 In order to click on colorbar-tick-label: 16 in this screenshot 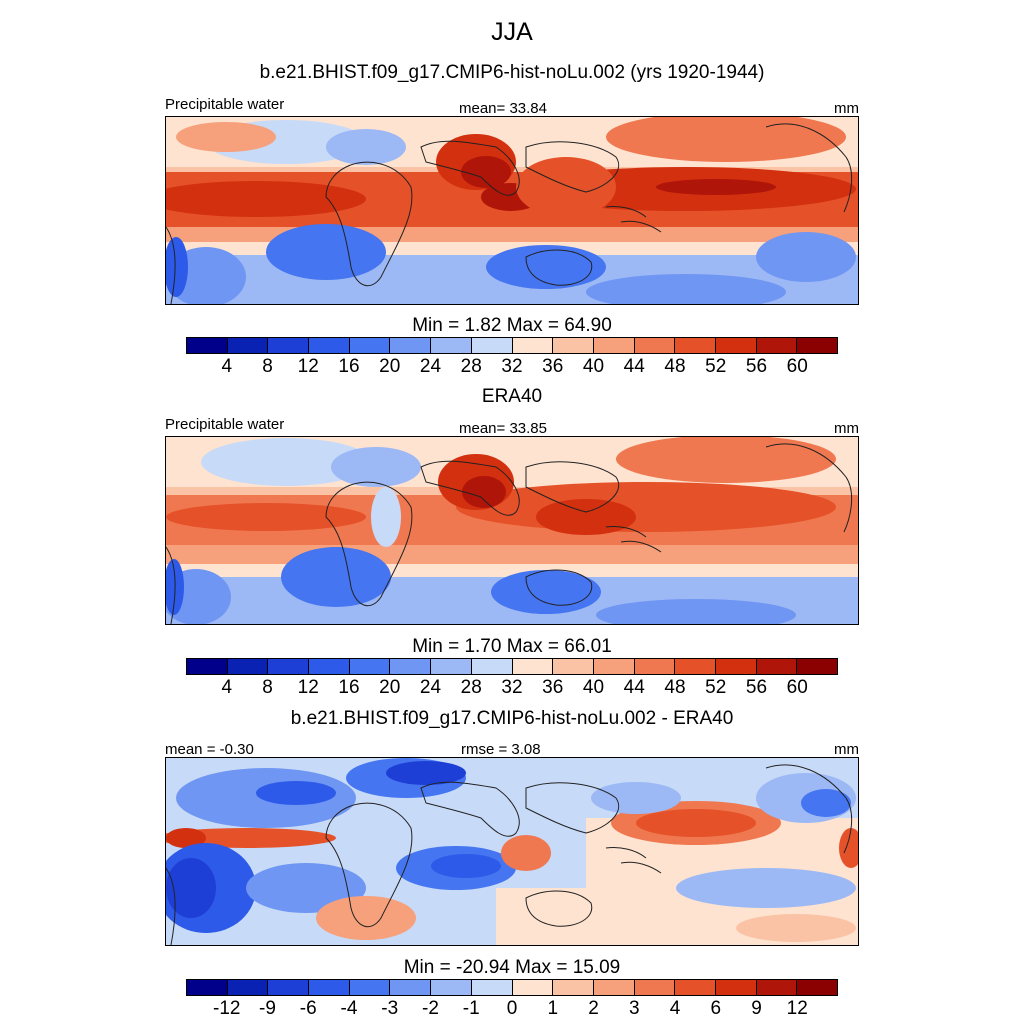, I will do `click(349, 687)`.